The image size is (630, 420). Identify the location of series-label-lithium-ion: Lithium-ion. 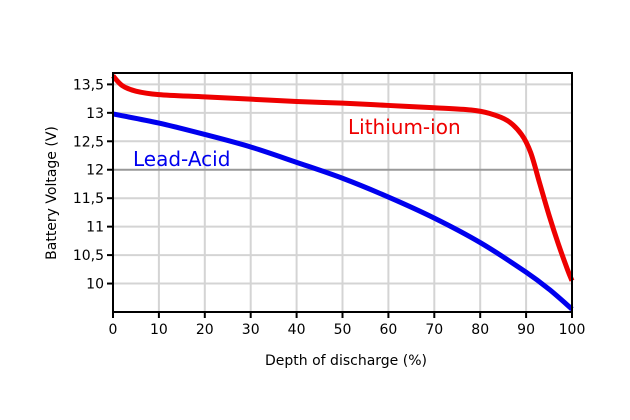
(404, 127).